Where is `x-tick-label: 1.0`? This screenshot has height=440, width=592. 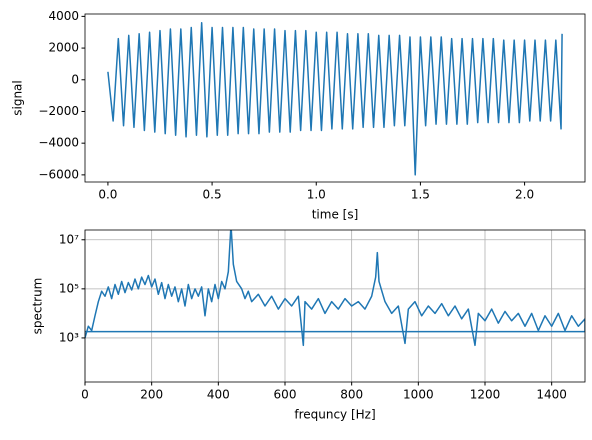 x-tick-label: 1.0 is located at coordinates (316, 195).